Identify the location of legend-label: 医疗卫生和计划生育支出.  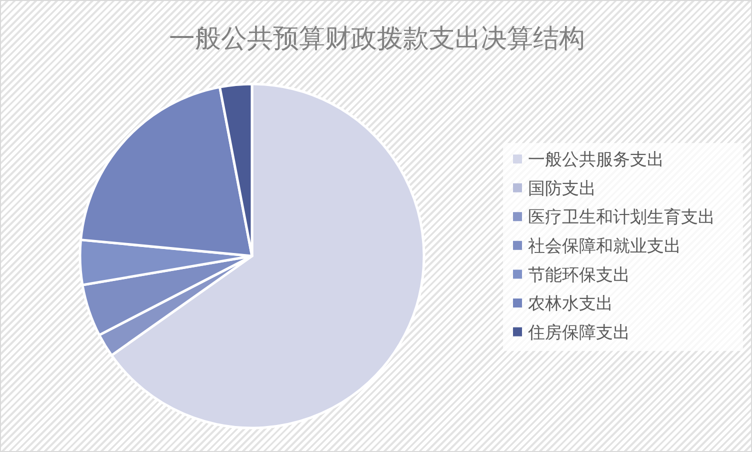
(621, 218).